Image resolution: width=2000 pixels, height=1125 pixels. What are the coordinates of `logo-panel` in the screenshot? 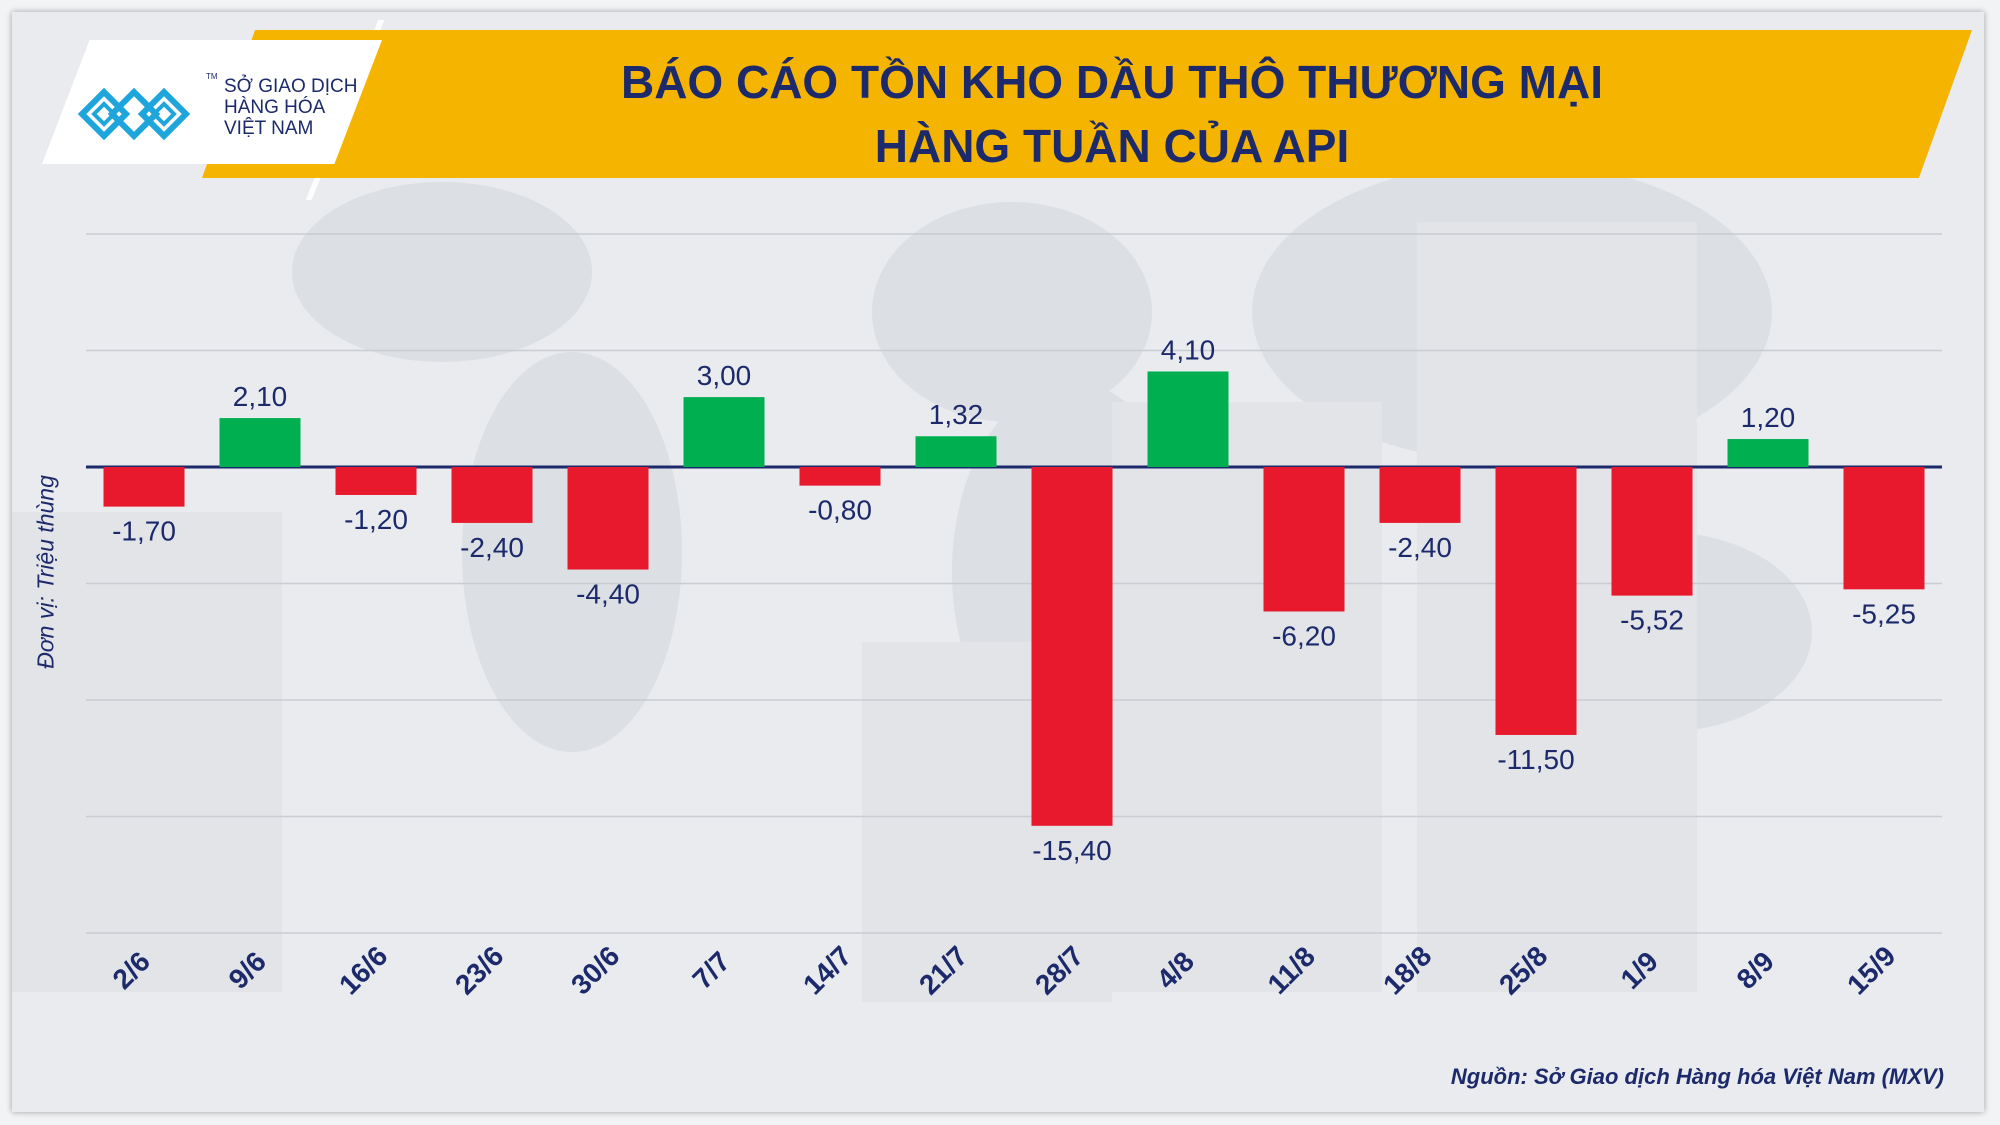 It's located at (212, 102).